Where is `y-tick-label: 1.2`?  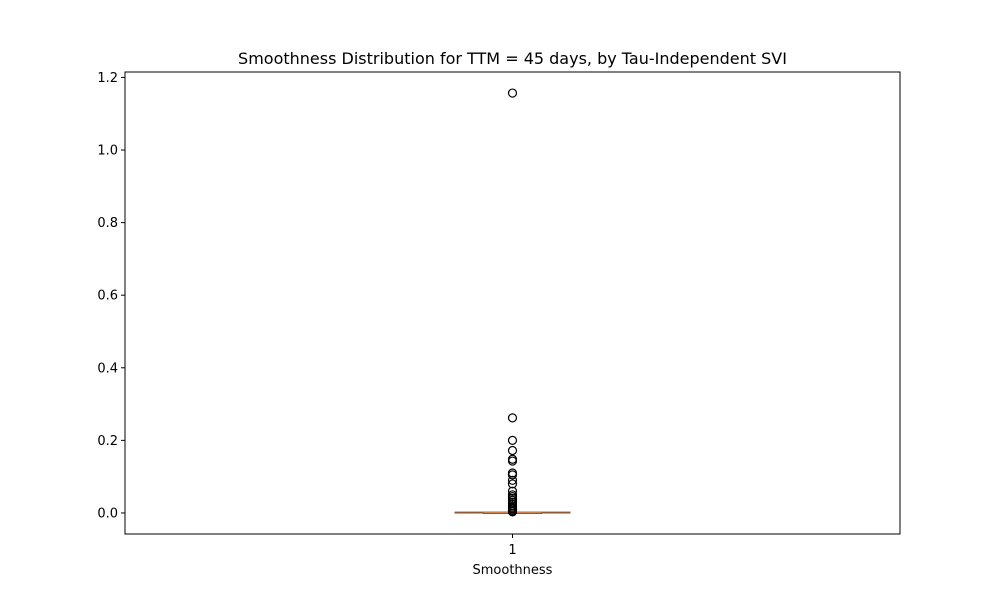
y-tick-label: 1.2 is located at coordinates (107, 78).